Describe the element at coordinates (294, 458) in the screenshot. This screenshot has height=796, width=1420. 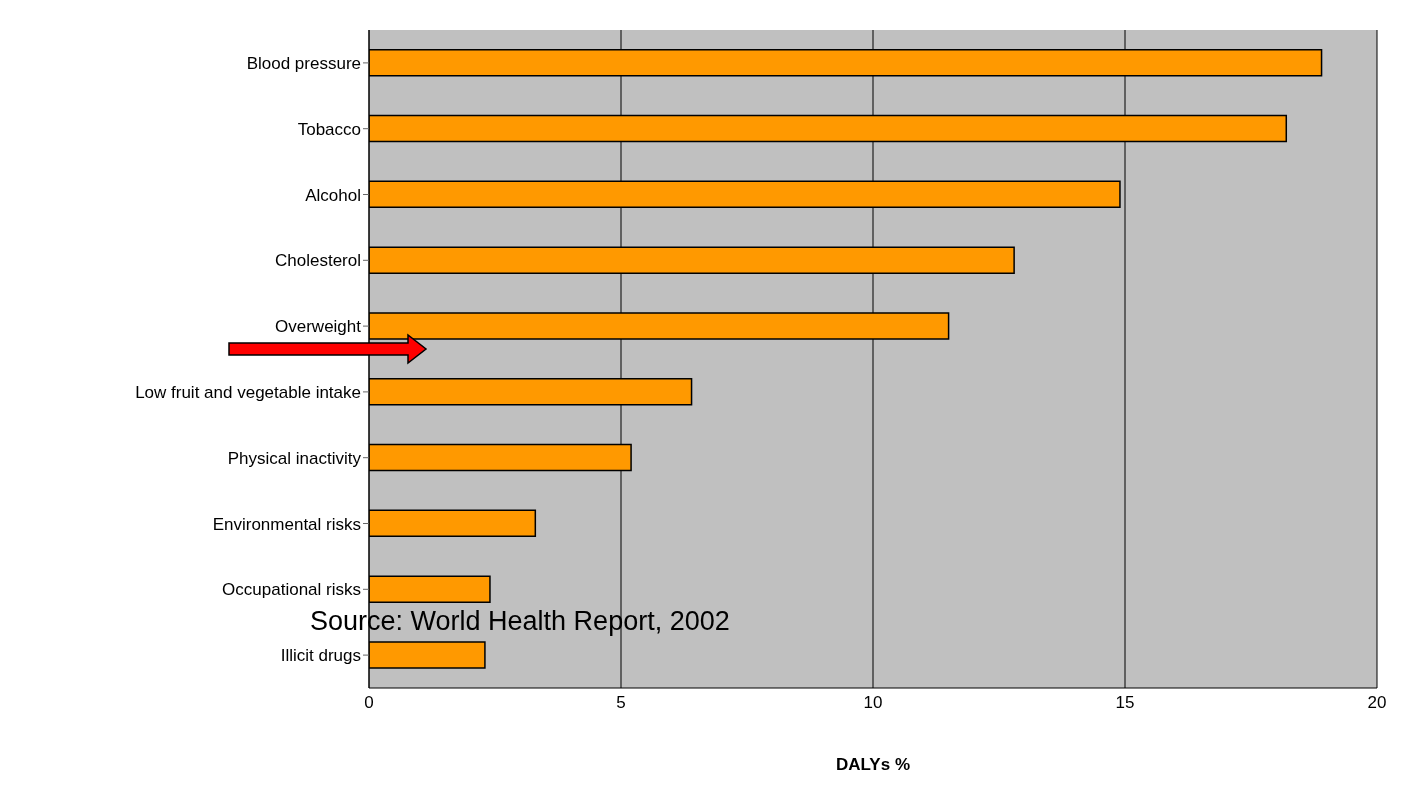
I see `y-tick-label: Physical inactivity` at that location.